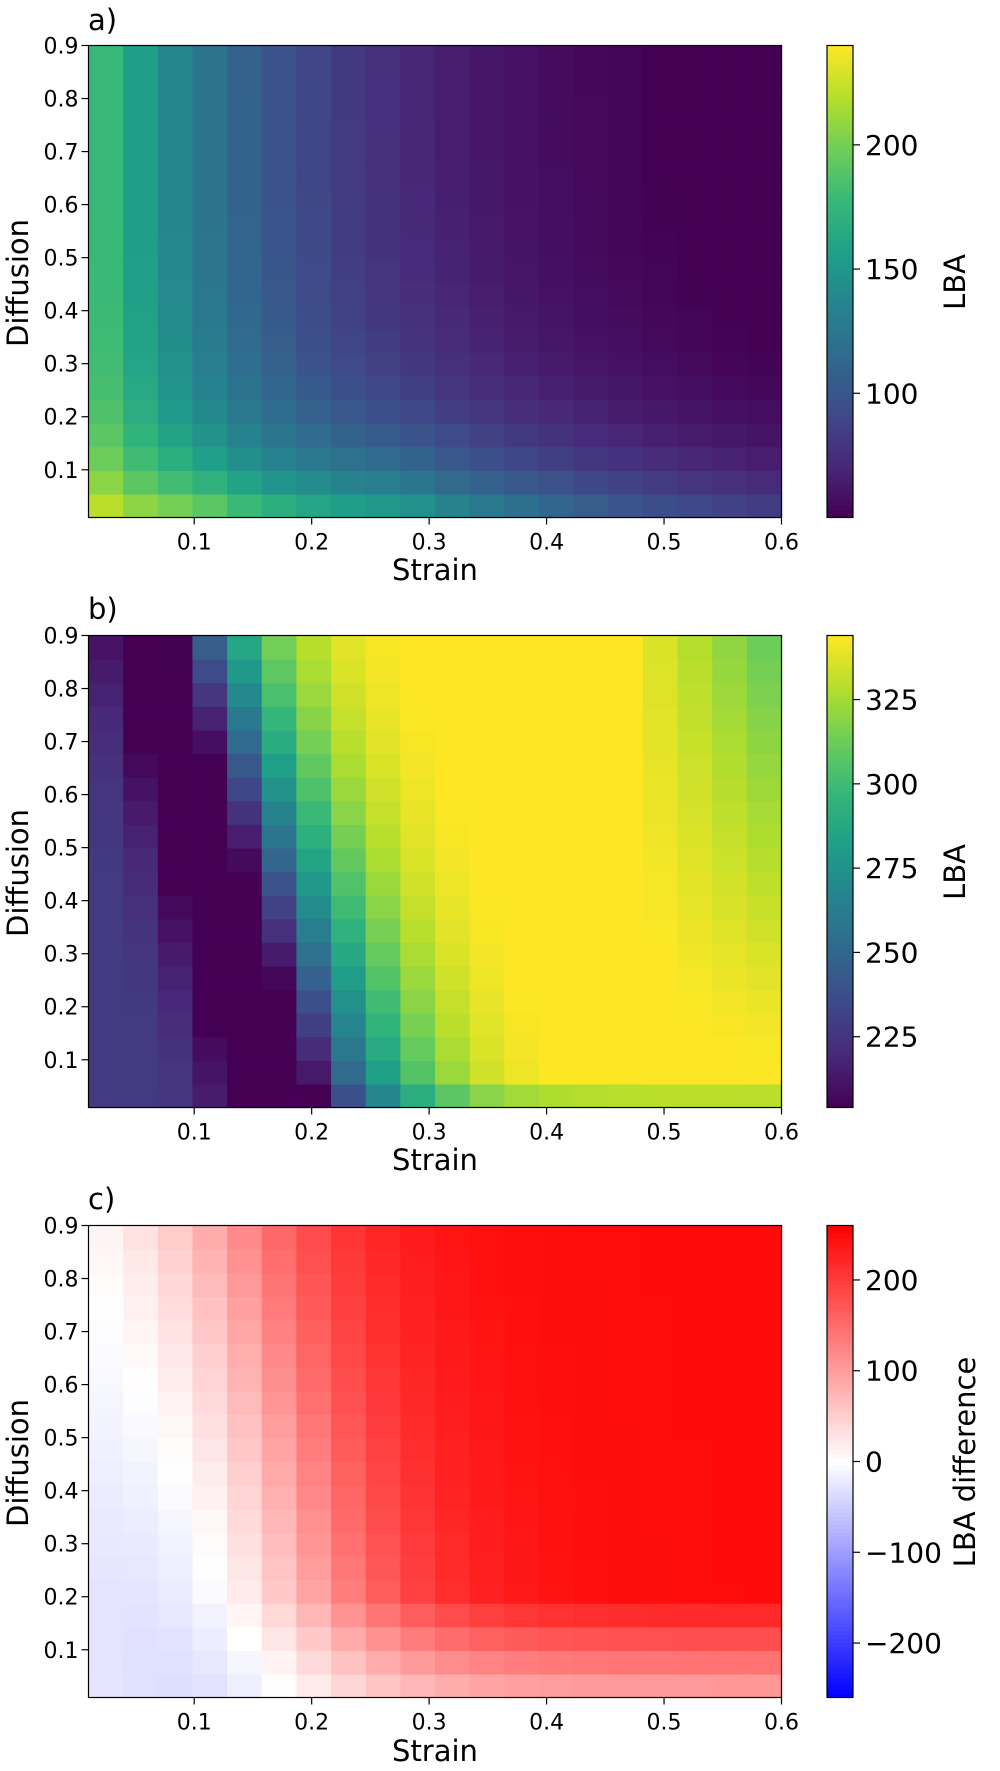 The image size is (1000, 1771). Describe the element at coordinates (61, 1545) in the screenshot. I see `y-tick-label: 0.3` at that location.